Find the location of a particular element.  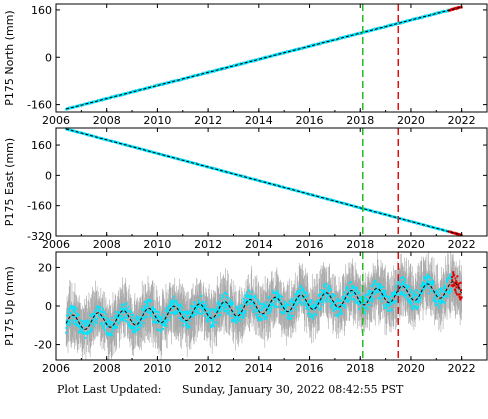

x-tick-label: 2006 is located at coordinates (56, 120).